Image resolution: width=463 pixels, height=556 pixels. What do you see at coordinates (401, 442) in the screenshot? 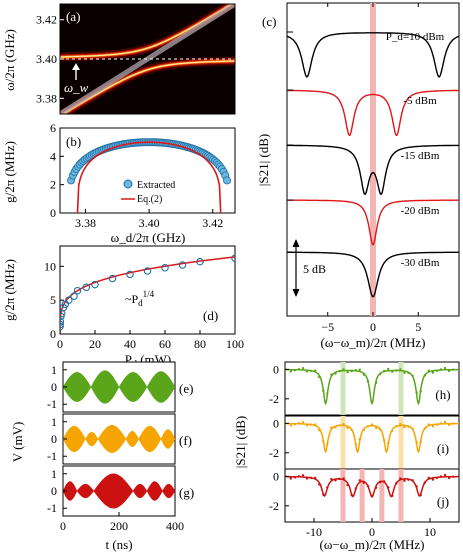
I see `highlight-band` at bounding box center [401, 442].